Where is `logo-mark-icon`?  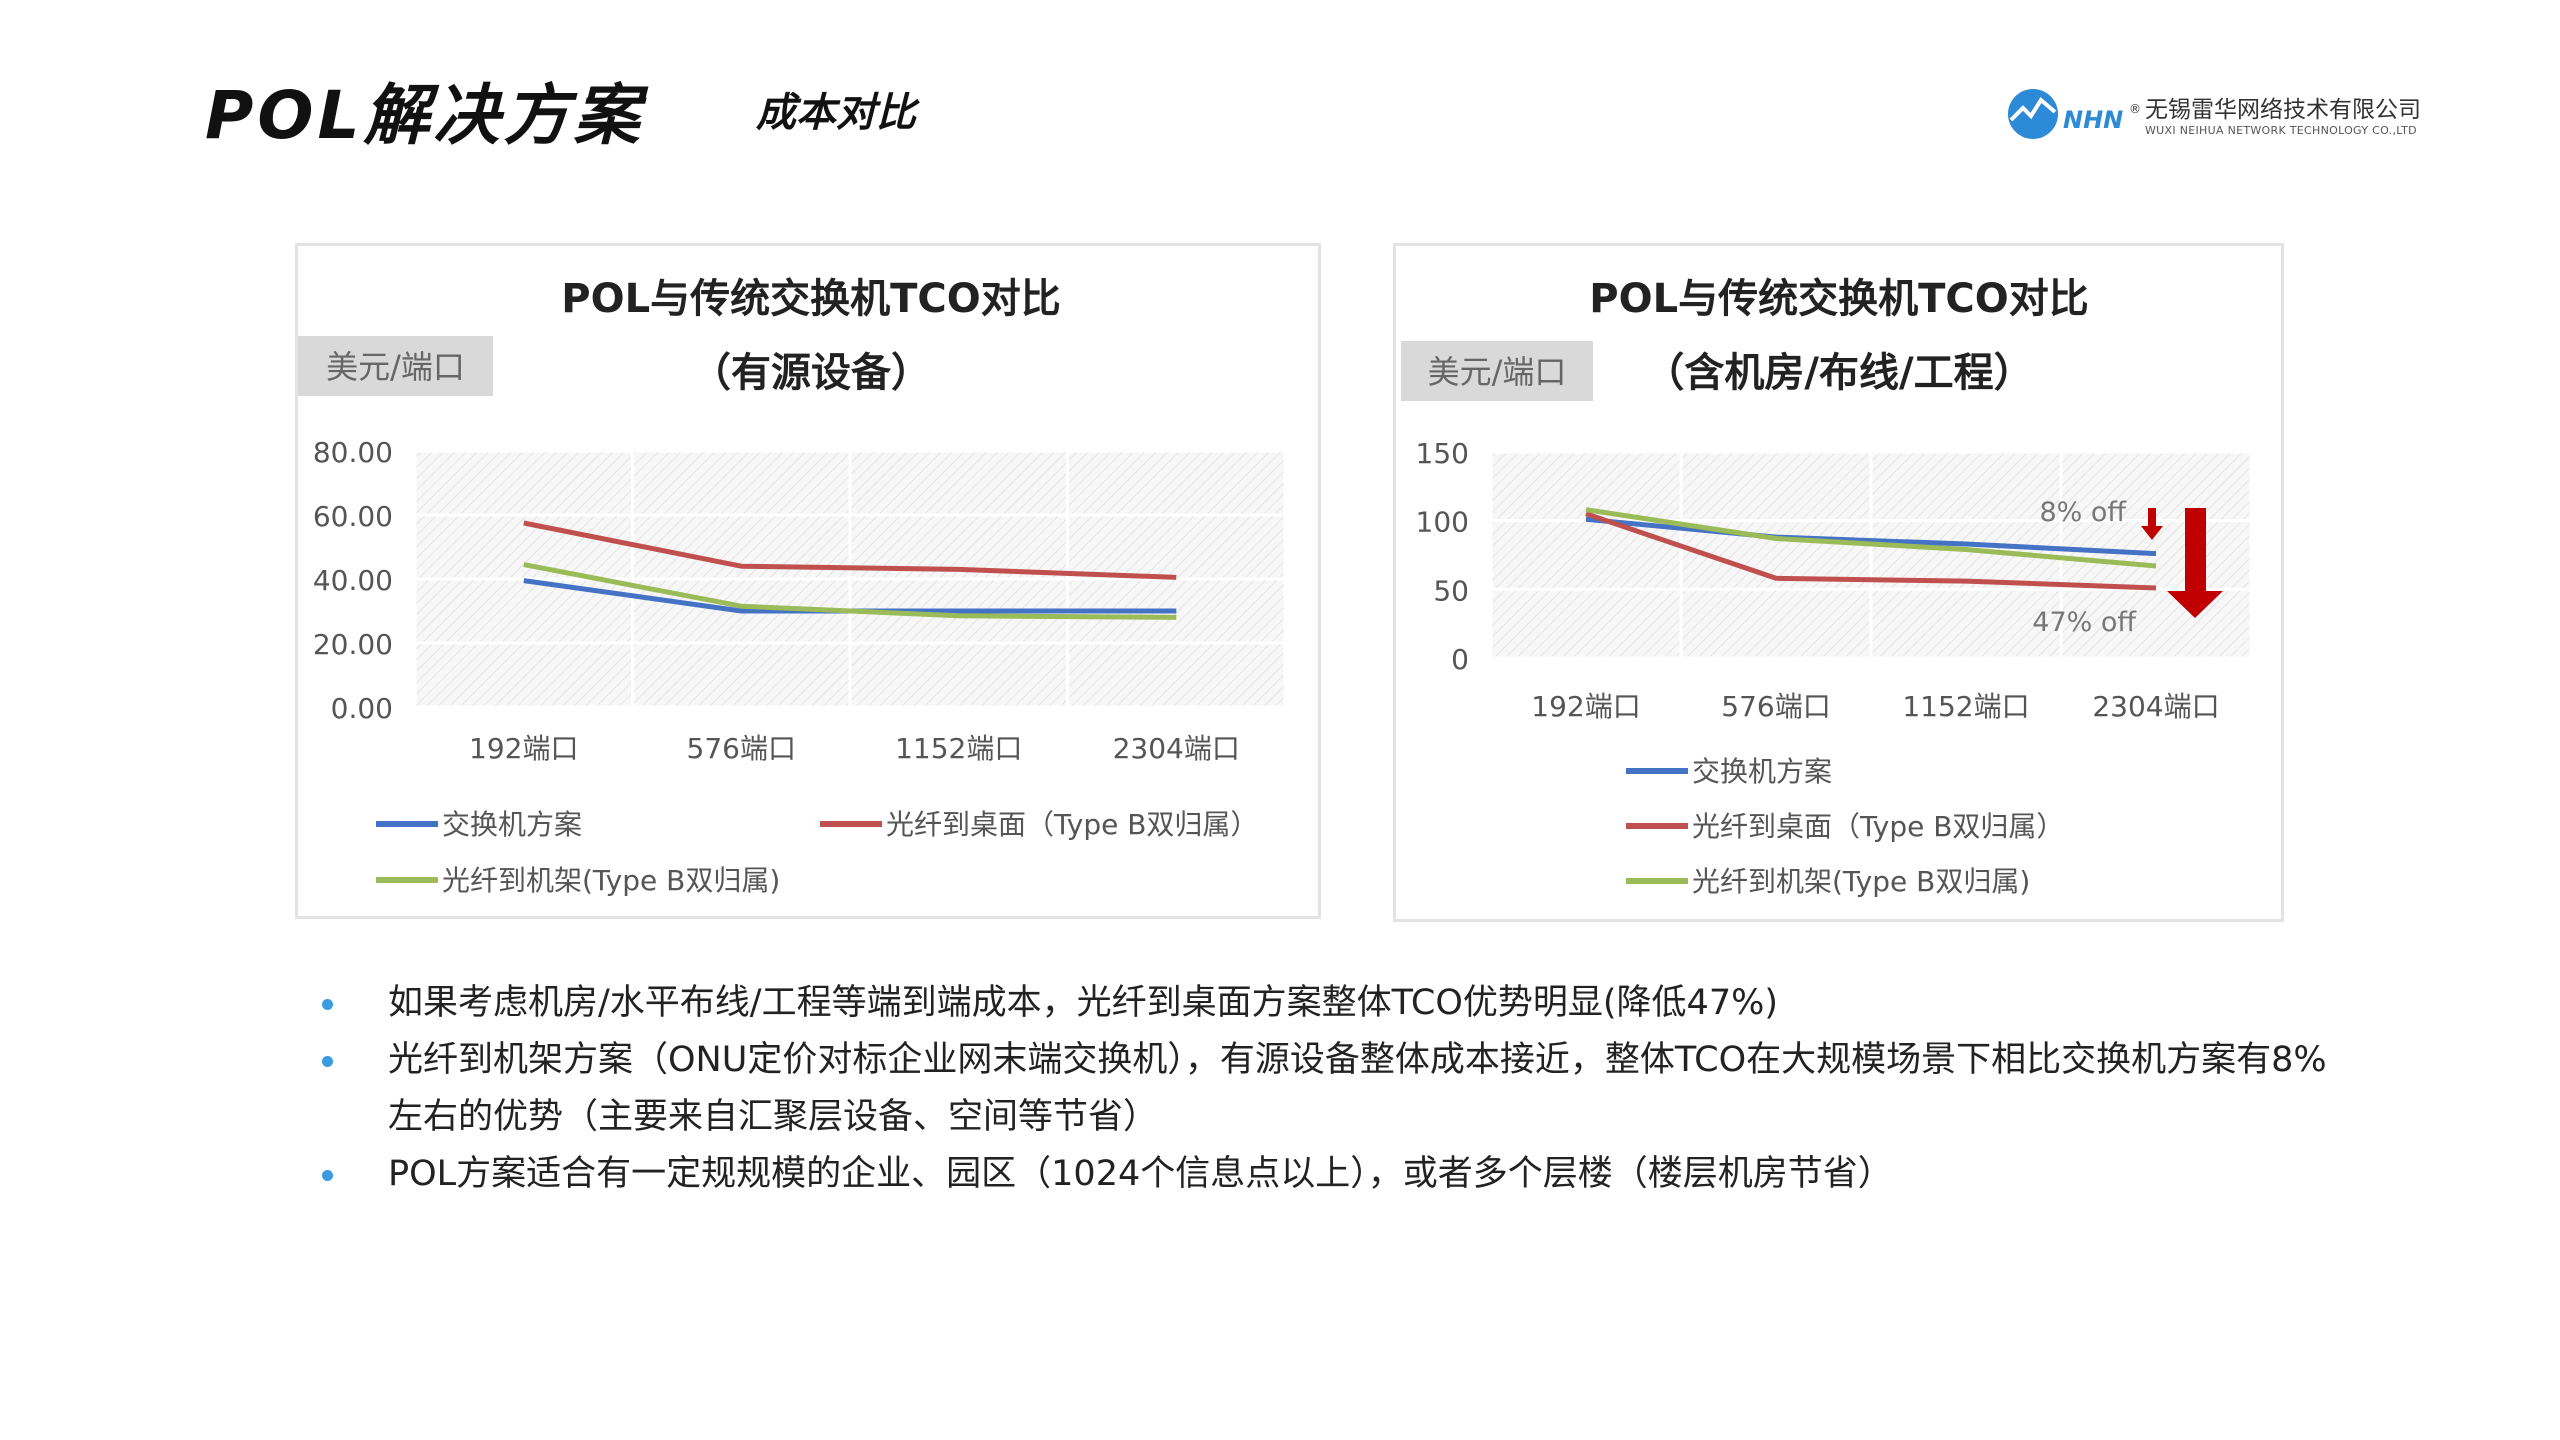 logo-mark-icon is located at coordinates (2033, 114).